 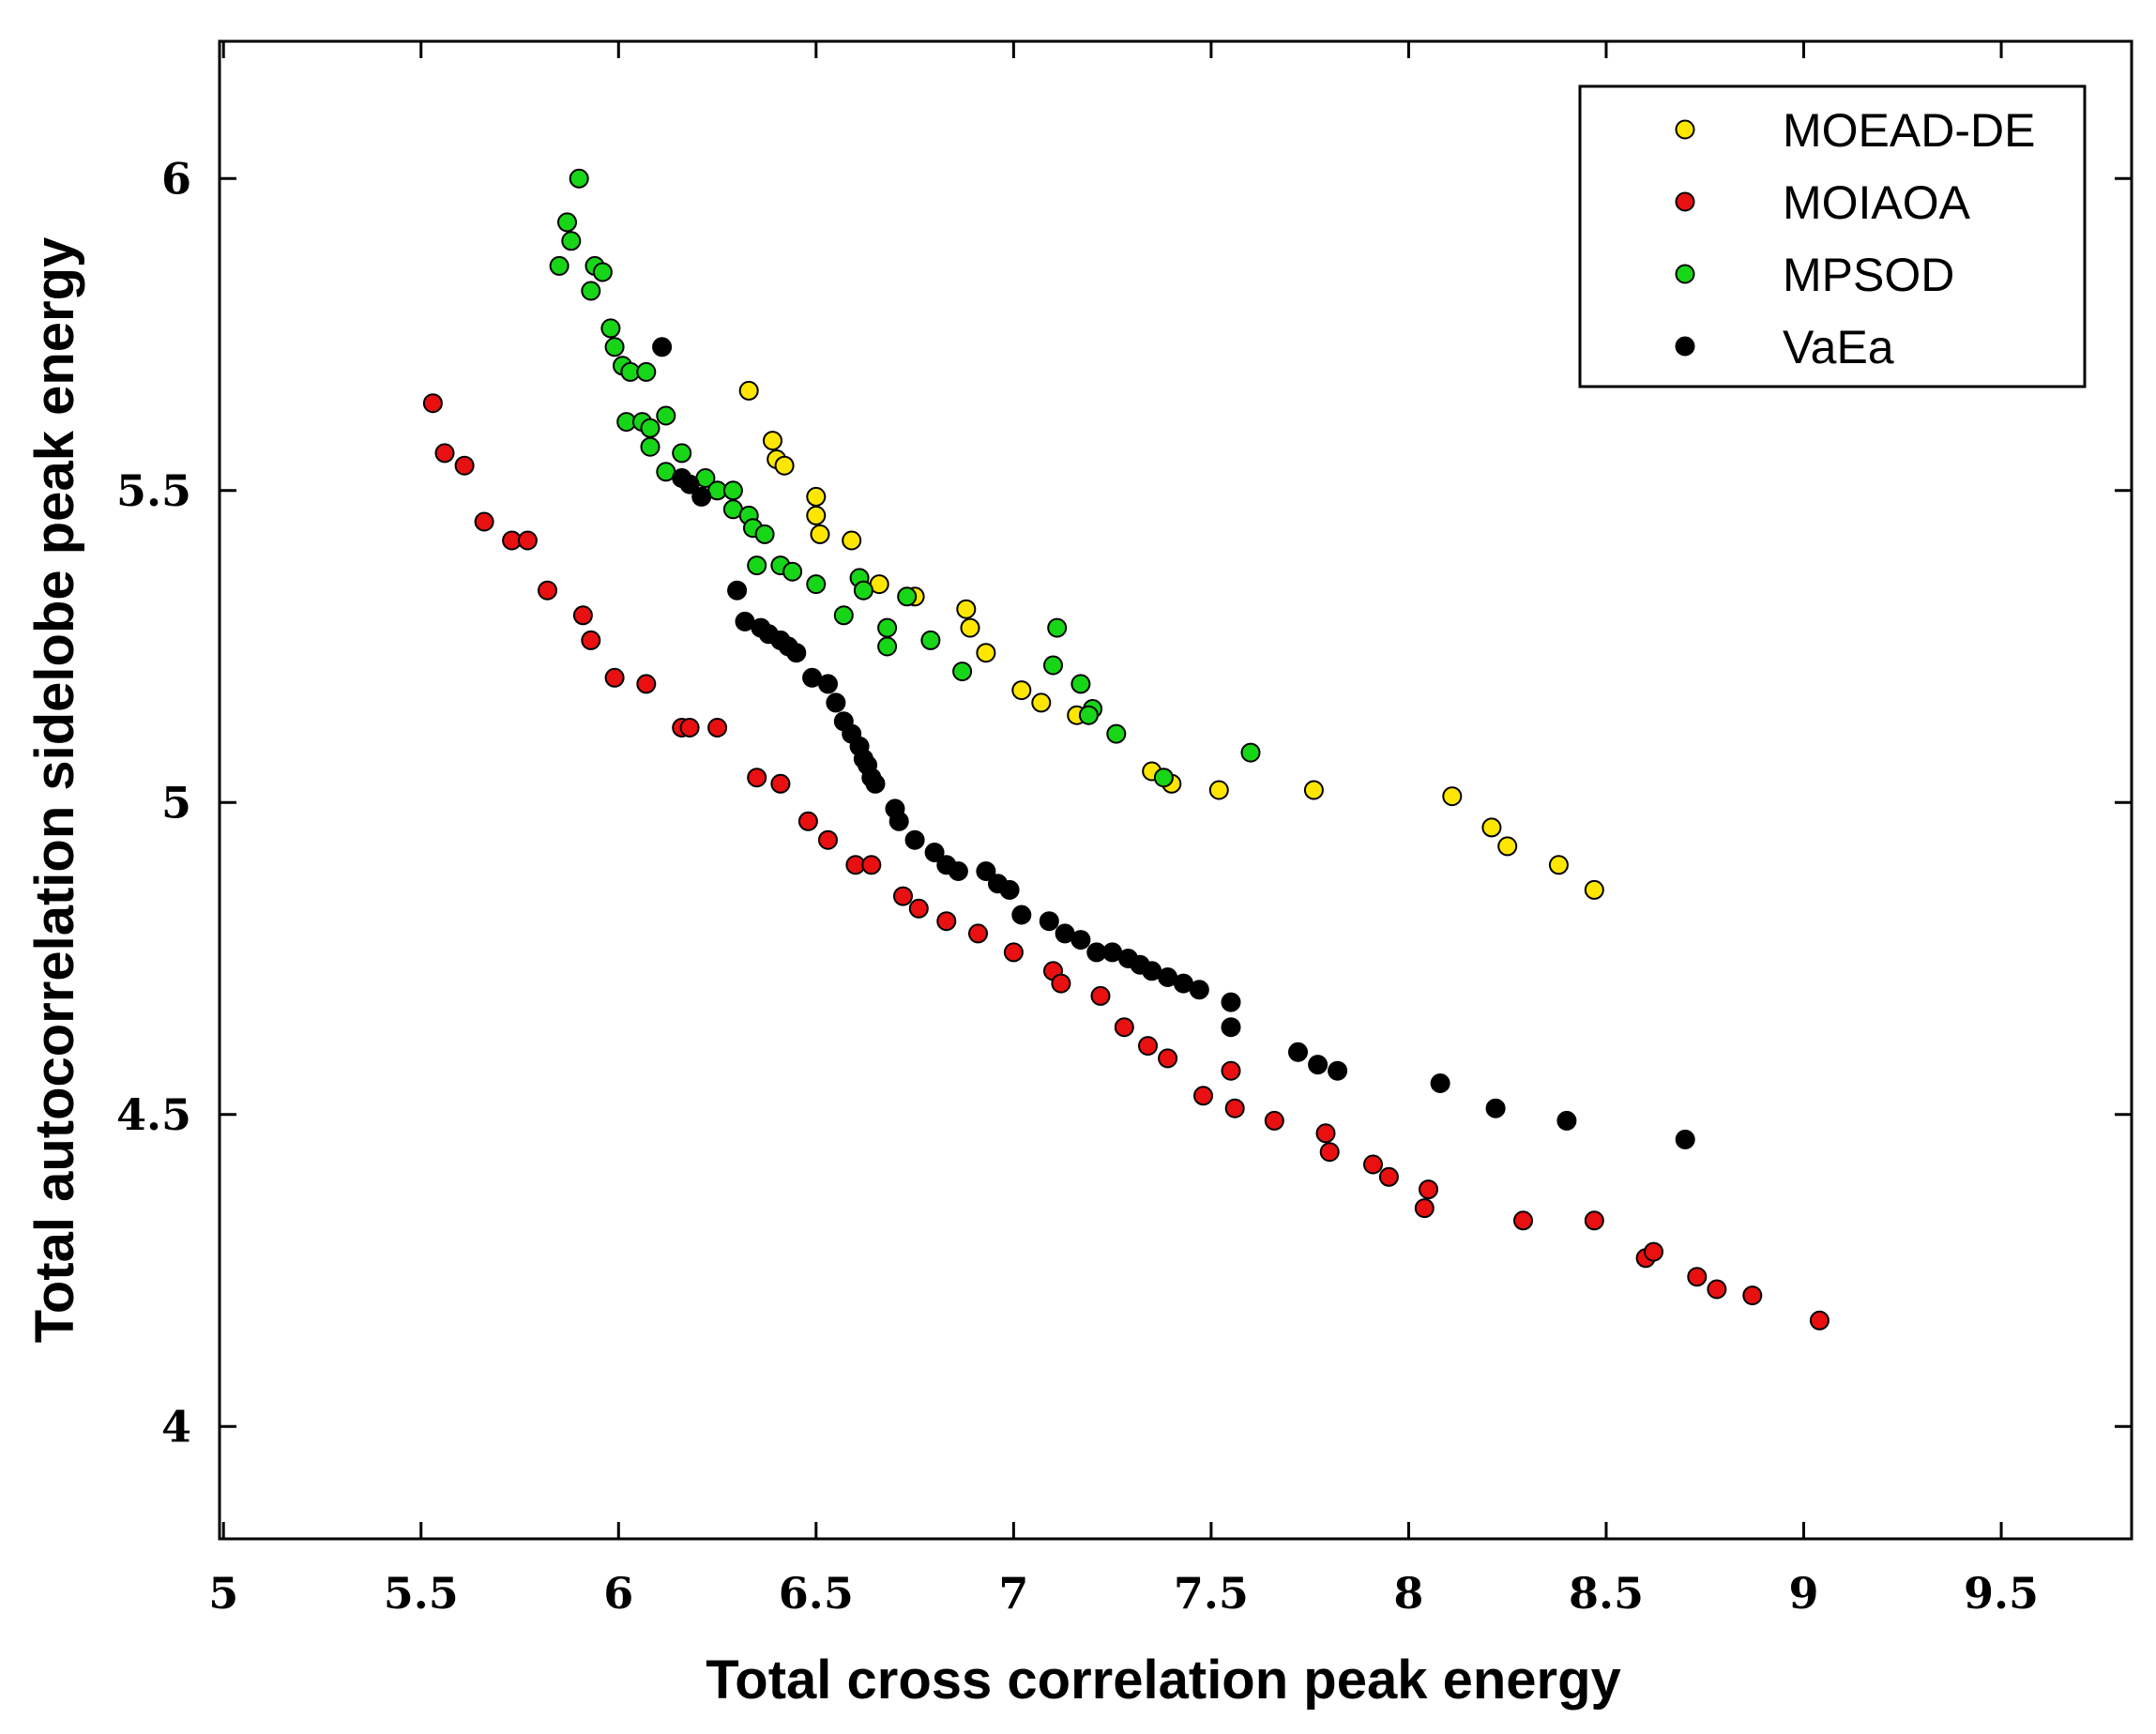 I want to click on x-tick-label: 9.5, so click(x=2001, y=1593).